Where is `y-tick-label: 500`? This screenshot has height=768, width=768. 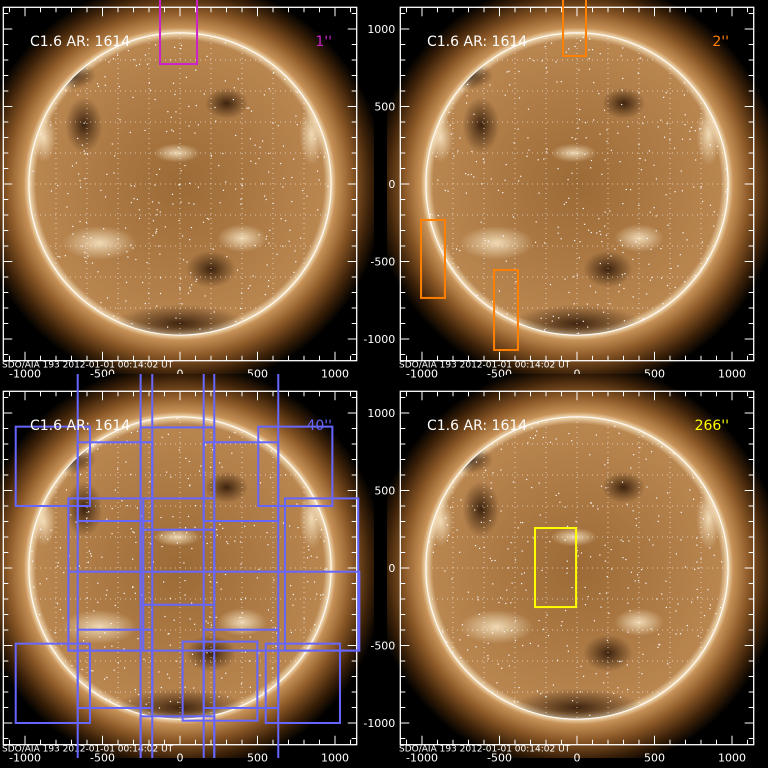
y-tick-label: 500 is located at coordinates (384, 107).